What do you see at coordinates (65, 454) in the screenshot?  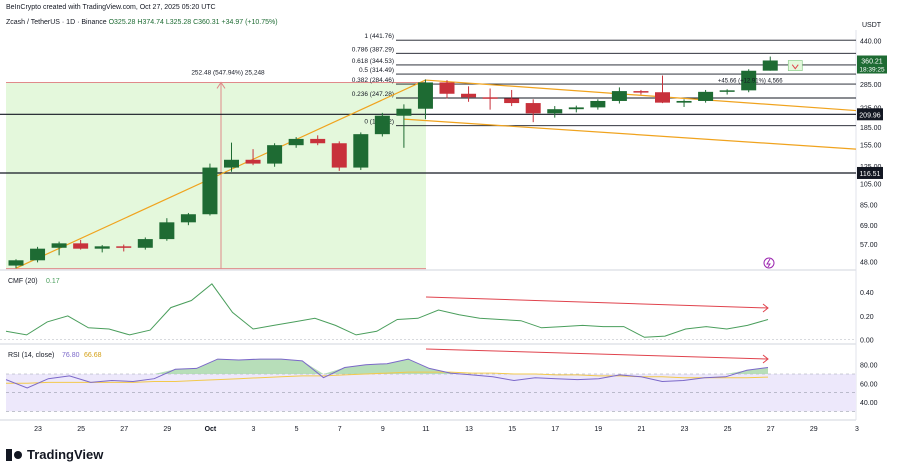 I see `brand-name: TradingView` at bounding box center [65, 454].